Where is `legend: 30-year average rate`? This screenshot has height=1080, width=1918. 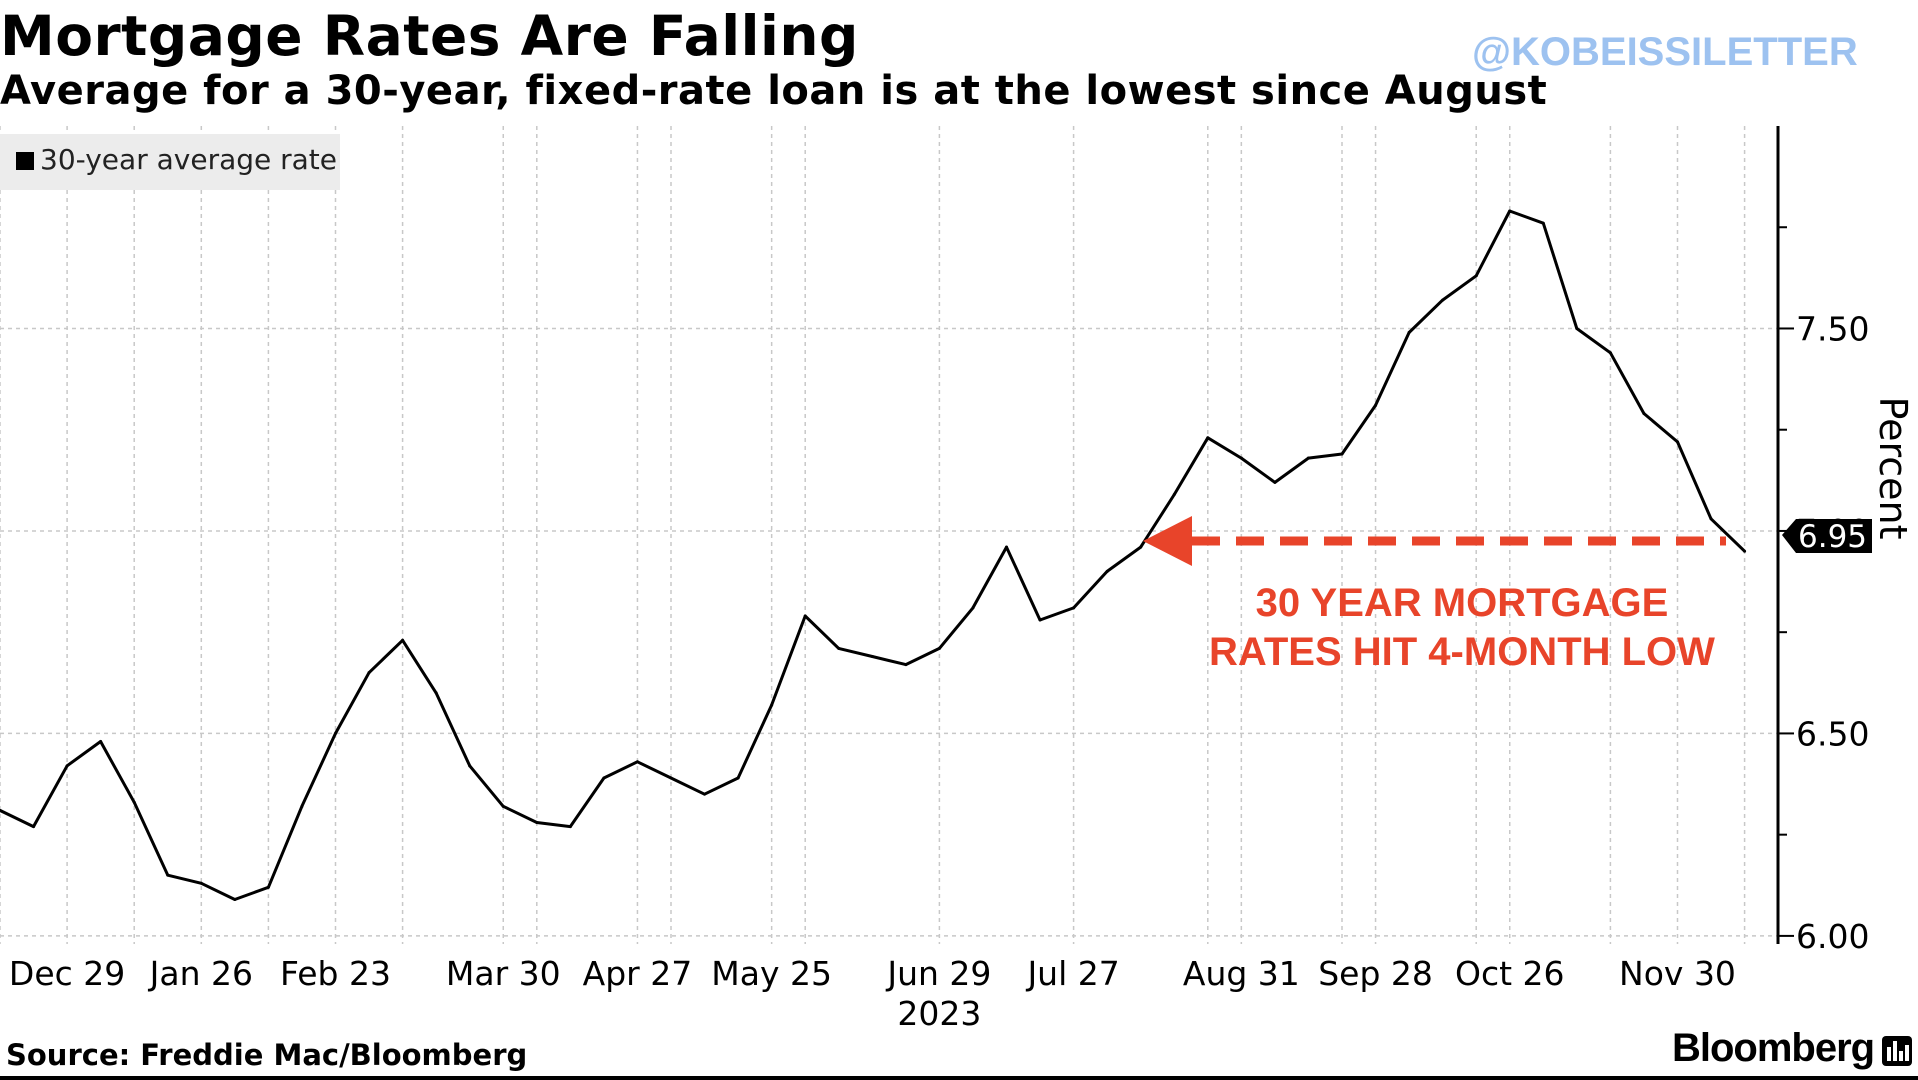 legend: 30-year average rate is located at coordinates (170, 162).